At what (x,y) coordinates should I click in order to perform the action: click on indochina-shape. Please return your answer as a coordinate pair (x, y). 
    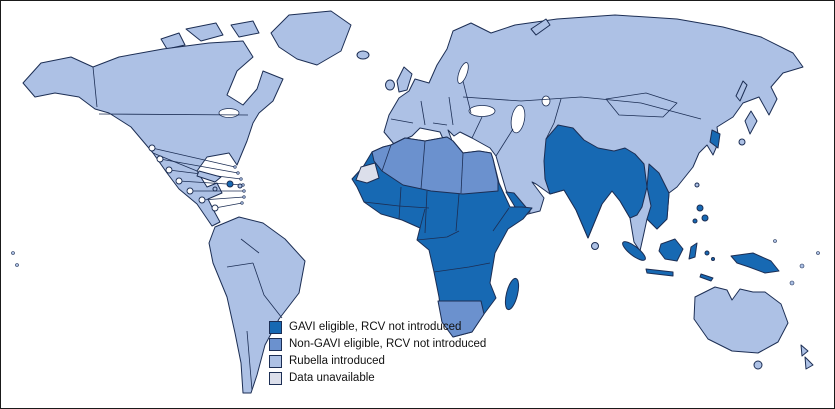
    Looking at the image, I should click on (658, 196).